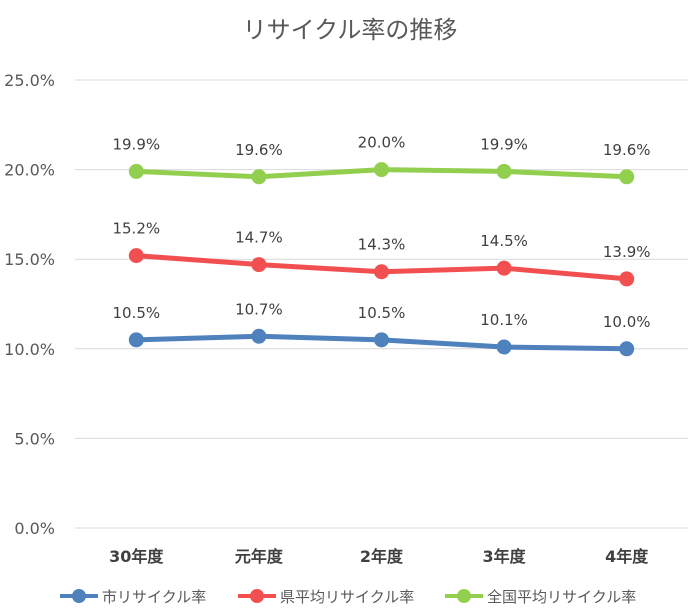  I want to click on data-label: 10.1%, so click(504, 320).